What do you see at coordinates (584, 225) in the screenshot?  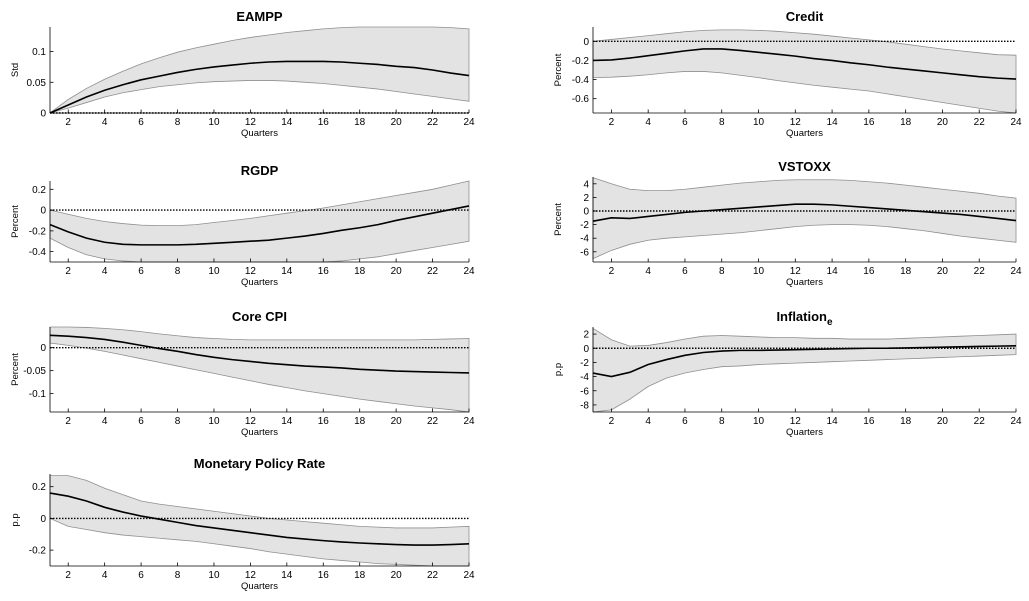 I see `y-tick-label: -2` at bounding box center [584, 225].